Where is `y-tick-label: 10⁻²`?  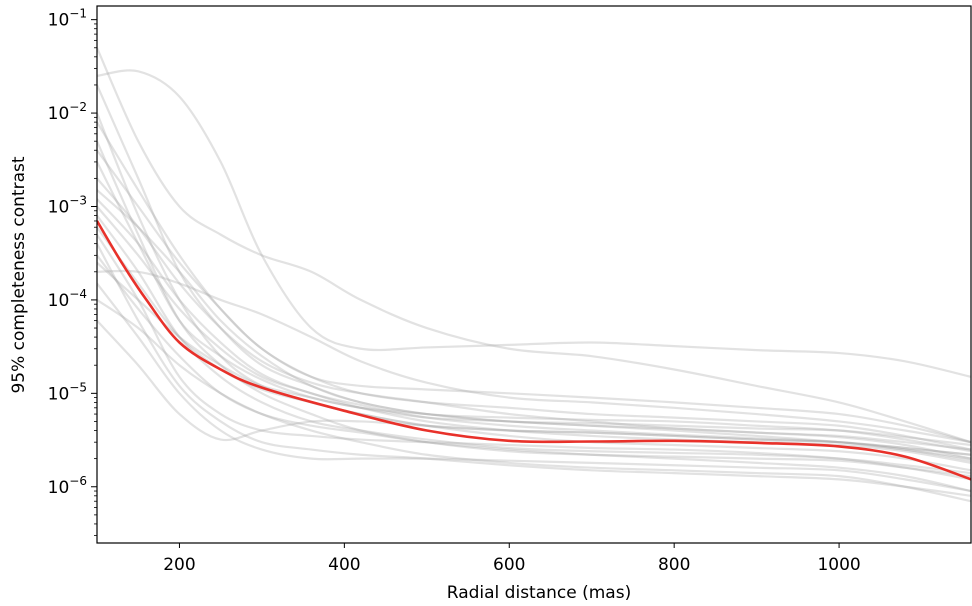 y-tick-label: 10⁻² is located at coordinates (67, 112).